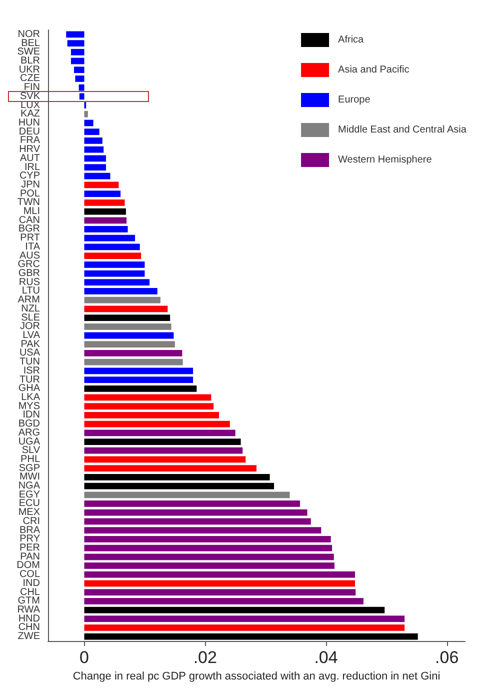 Image resolution: width=486 pixels, height=689 pixels. What do you see at coordinates (28, 52) in the screenshot?
I see `y-tick-label: SWE` at bounding box center [28, 52].